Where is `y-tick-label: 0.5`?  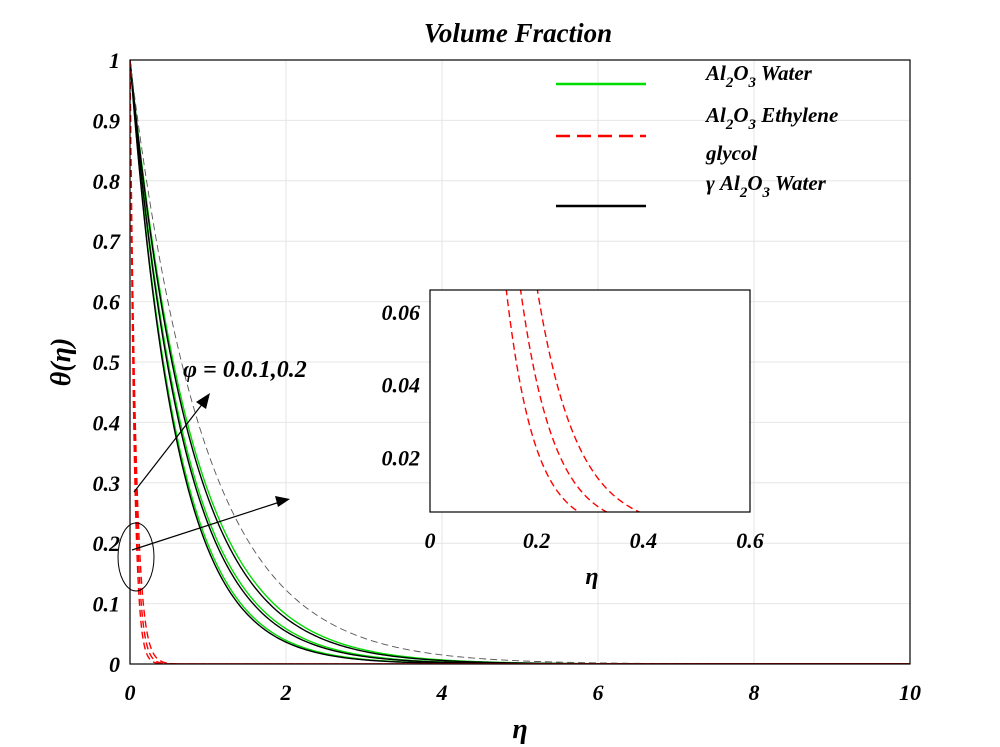 y-tick-label: 0.5 is located at coordinates (107, 362).